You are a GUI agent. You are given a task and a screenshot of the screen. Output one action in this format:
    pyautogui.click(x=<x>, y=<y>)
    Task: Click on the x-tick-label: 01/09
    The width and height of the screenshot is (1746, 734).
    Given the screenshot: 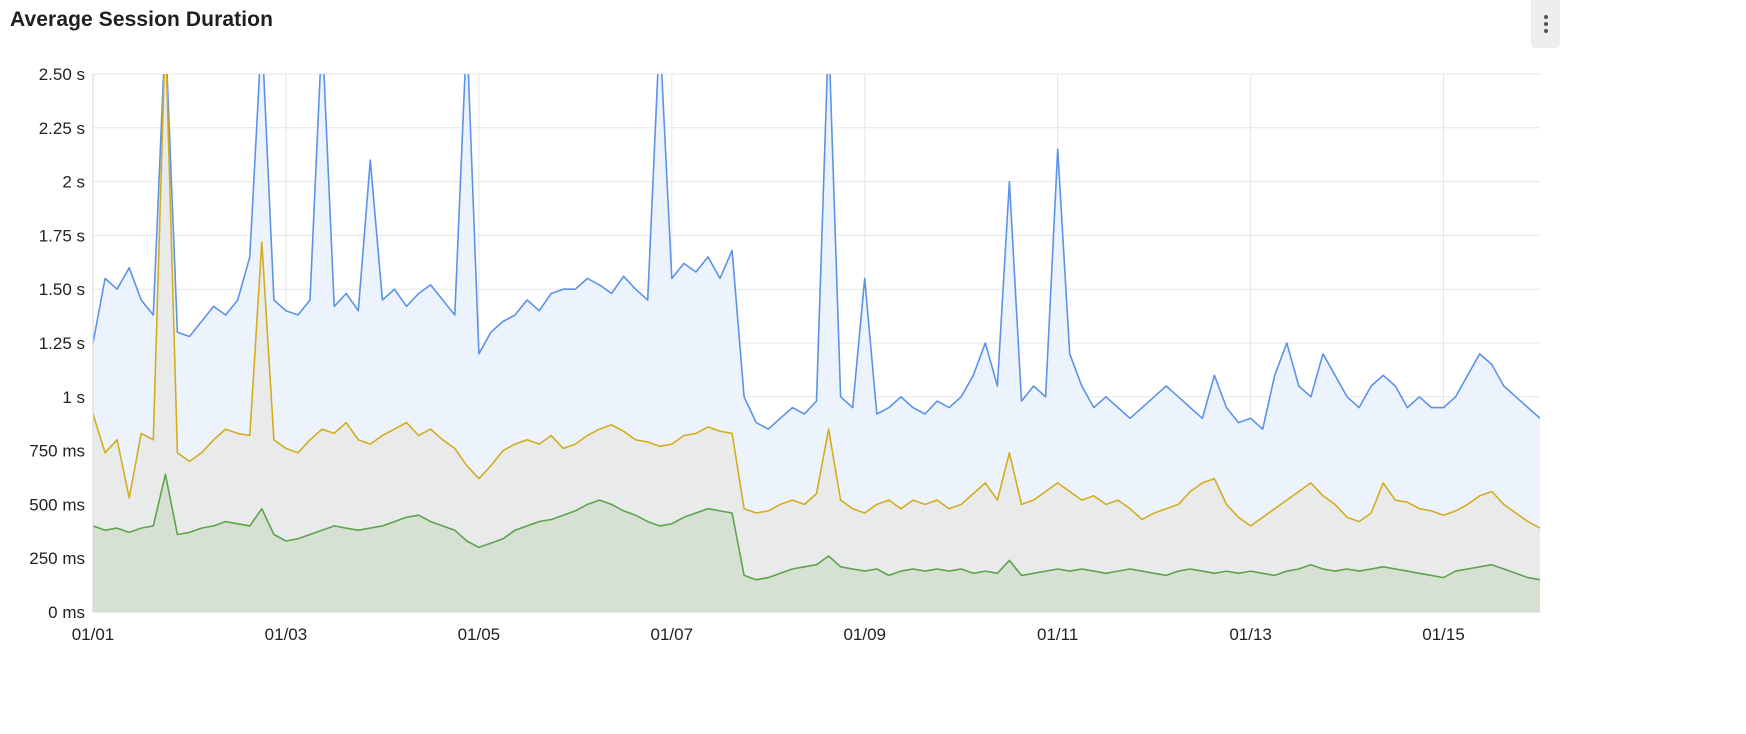 What is the action you would take?
    pyautogui.click(x=864, y=634)
    